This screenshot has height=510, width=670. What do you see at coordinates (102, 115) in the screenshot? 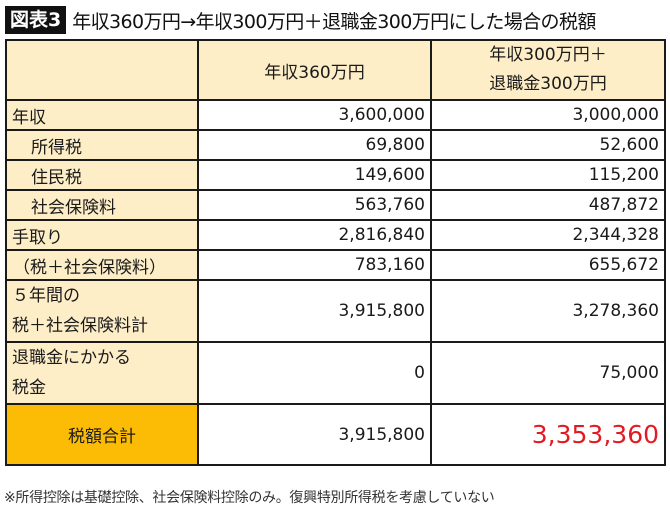
I see `row-label: 年収` at bounding box center [102, 115].